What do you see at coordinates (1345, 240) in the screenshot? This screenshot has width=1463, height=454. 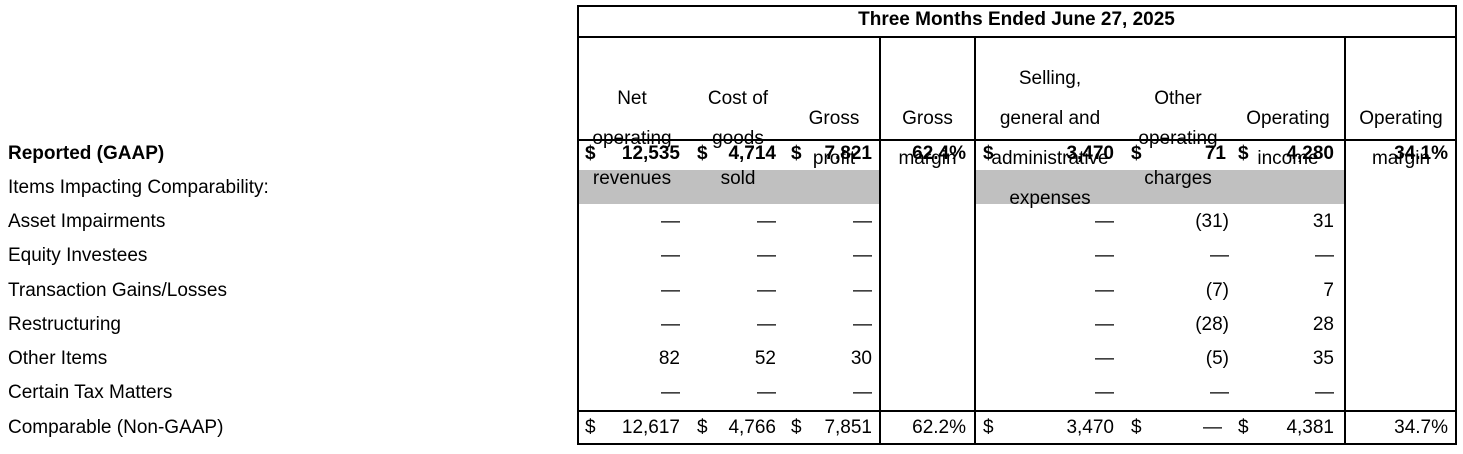 I see `divider-after-operating-income` at bounding box center [1345, 240].